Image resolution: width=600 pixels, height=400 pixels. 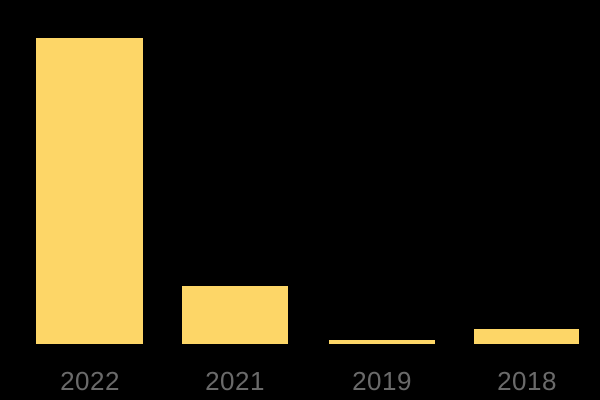 I want to click on bar-2021, so click(x=235, y=315).